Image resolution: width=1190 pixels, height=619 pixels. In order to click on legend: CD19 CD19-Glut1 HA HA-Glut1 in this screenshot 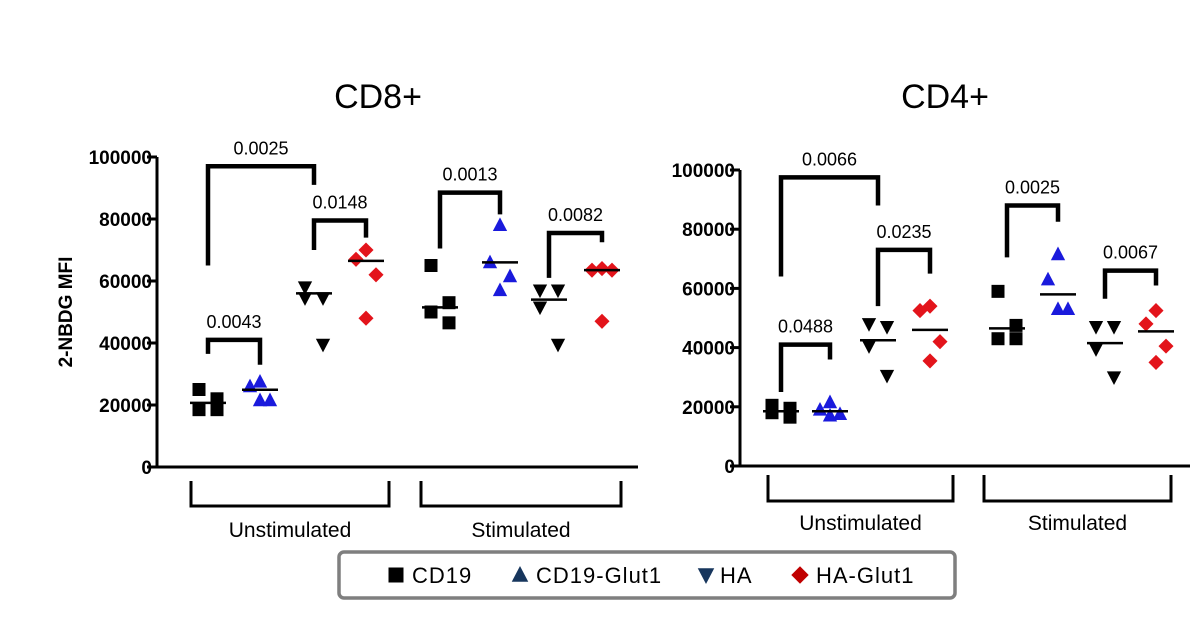, I will do `click(647, 575)`.